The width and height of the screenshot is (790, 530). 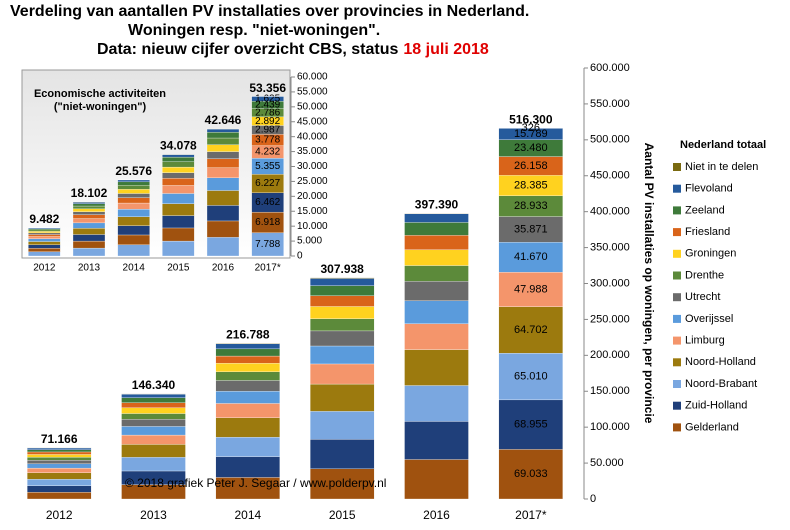 What do you see at coordinates (267, 183) in the screenshot?
I see `value-label: 6.227` at bounding box center [267, 183].